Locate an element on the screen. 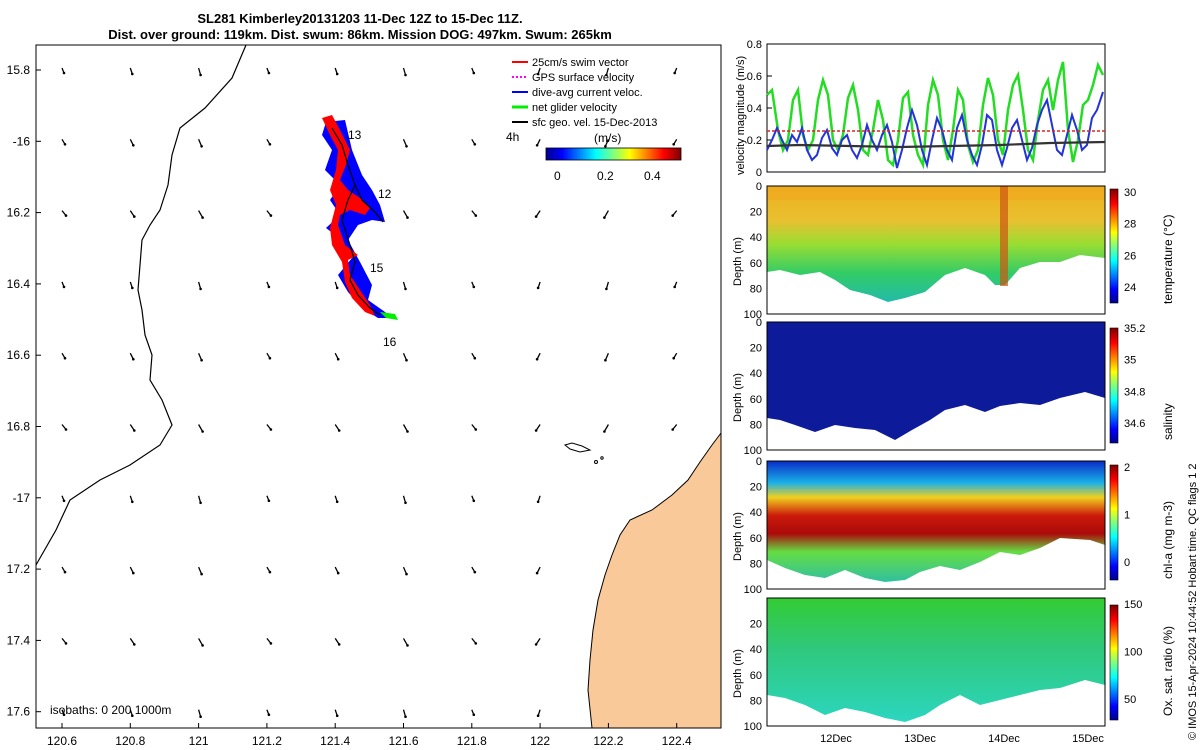 Image resolution: width=1200 pixels, height=750 pixels. velocity-ylabel: velocity magnitude (m/s) is located at coordinates (741, 115).